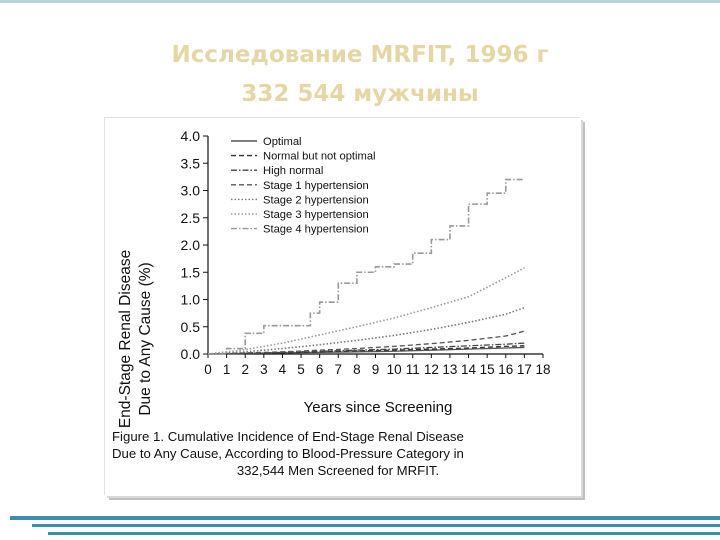 This screenshot has width=720, height=540. Describe the element at coordinates (338, 470) in the screenshot. I see `caption-line3: 332,544 Men Screened for MRFIT.` at that location.